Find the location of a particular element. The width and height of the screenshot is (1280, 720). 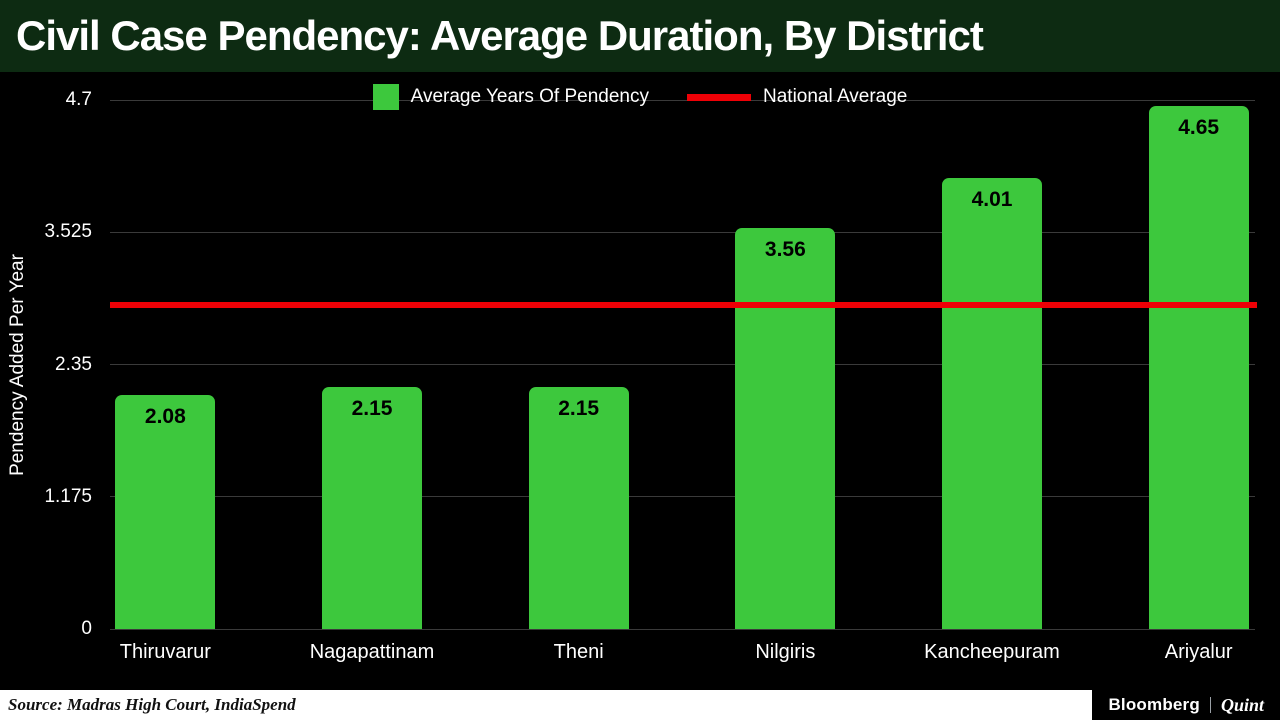

x-axis-label: Kancheepuram is located at coordinates (992, 652).